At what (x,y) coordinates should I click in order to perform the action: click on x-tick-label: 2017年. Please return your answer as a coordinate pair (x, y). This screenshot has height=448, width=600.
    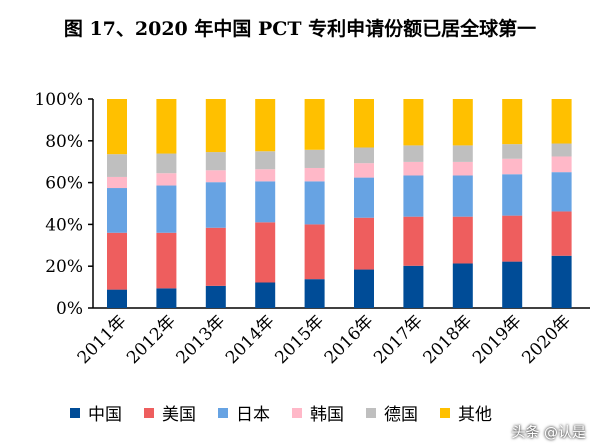
    Looking at the image, I should click on (398, 339).